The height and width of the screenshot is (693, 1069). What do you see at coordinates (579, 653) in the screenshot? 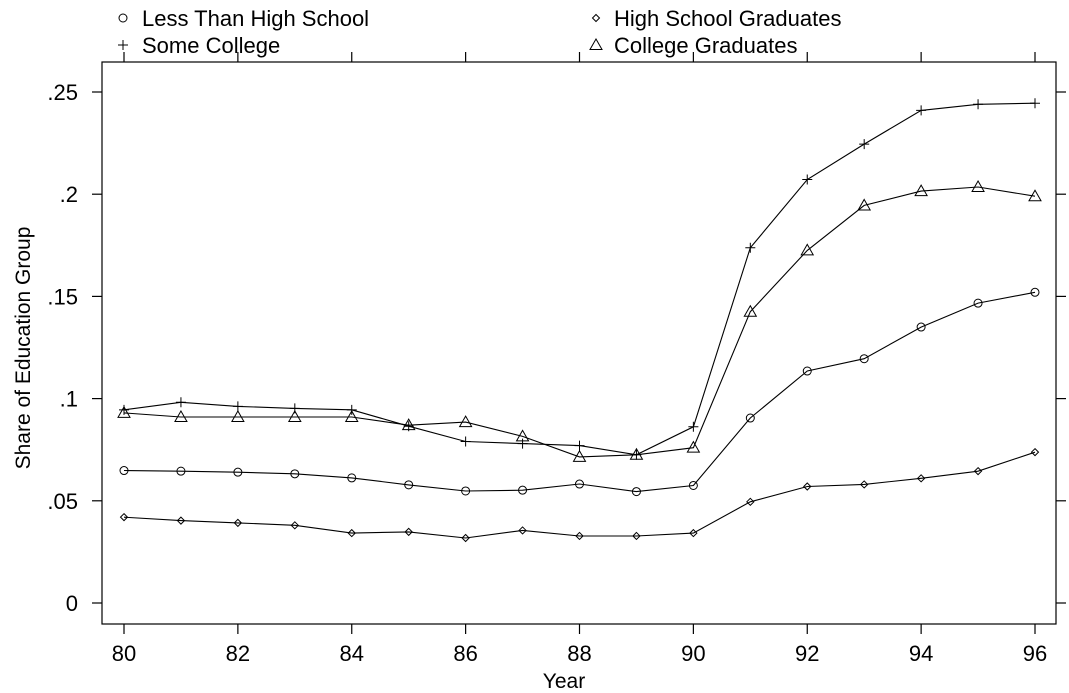
I see `x-tick-label: 88` at bounding box center [579, 653].